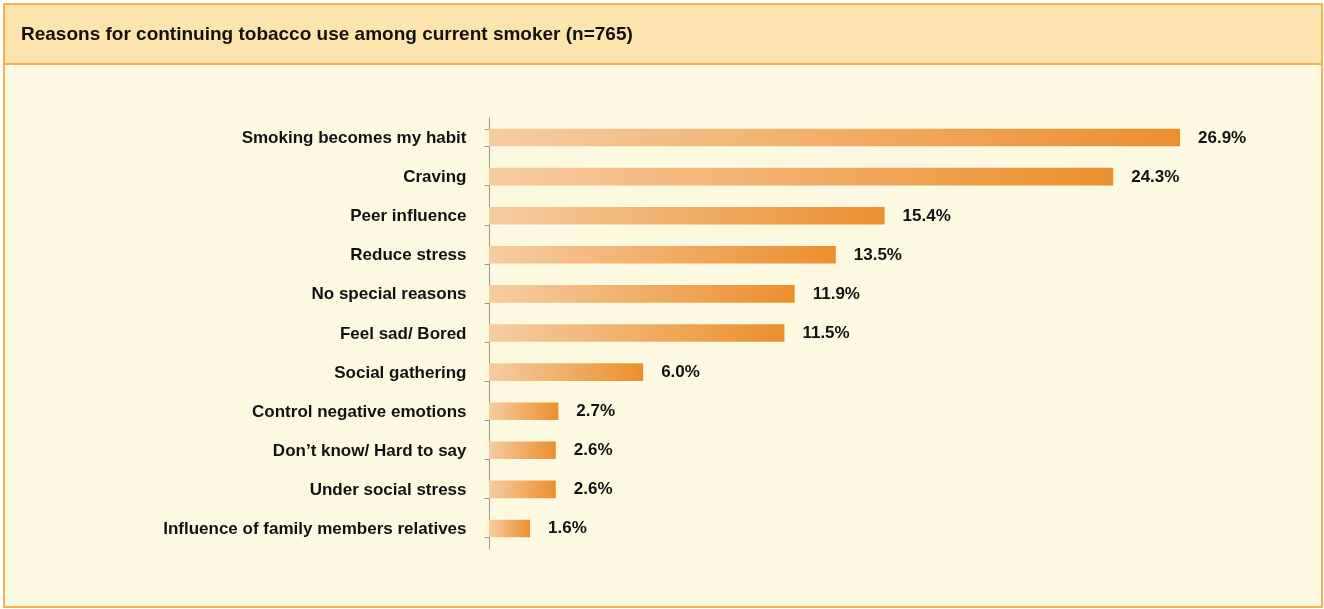 The image size is (1324, 609). Describe the element at coordinates (370, 450) in the screenshot. I see `y-tick-label: Don’t know/ Hard to say` at that location.